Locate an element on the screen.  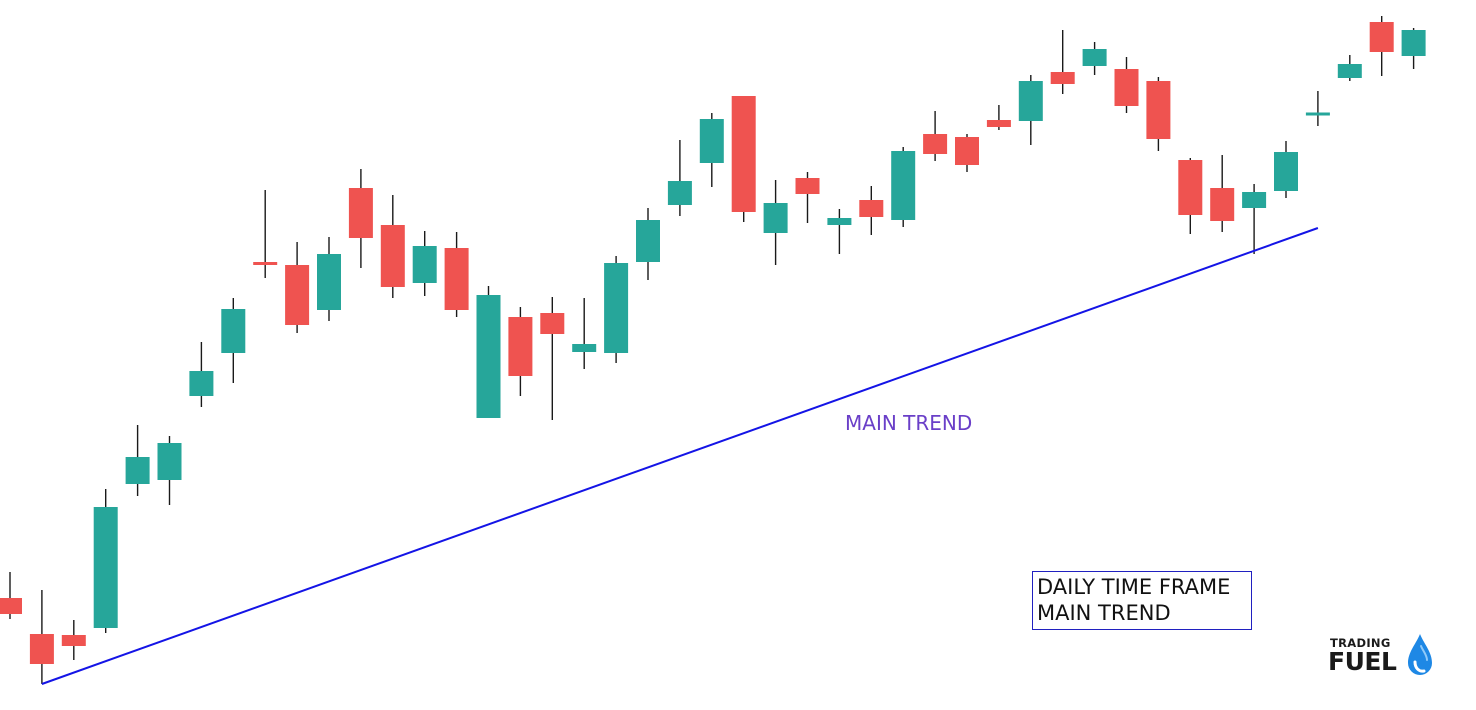
logo-small-text: TRADING is located at coordinates (1360, 643).